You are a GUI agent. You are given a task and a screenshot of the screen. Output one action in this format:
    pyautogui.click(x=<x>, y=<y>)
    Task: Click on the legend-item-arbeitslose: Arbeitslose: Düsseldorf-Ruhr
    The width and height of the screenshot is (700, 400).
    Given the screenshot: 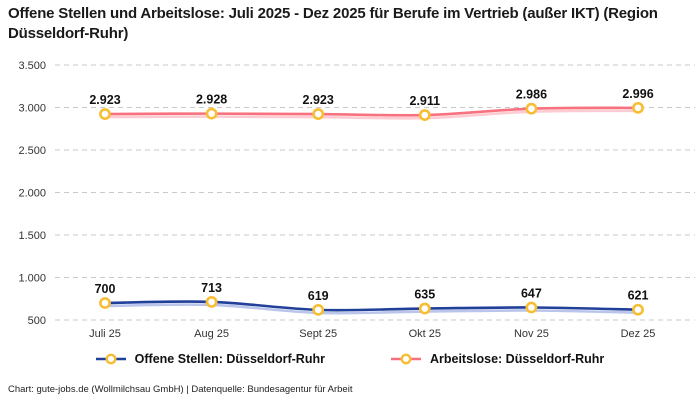 What is the action you would take?
    pyautogui.click(x=497, y=359)
    